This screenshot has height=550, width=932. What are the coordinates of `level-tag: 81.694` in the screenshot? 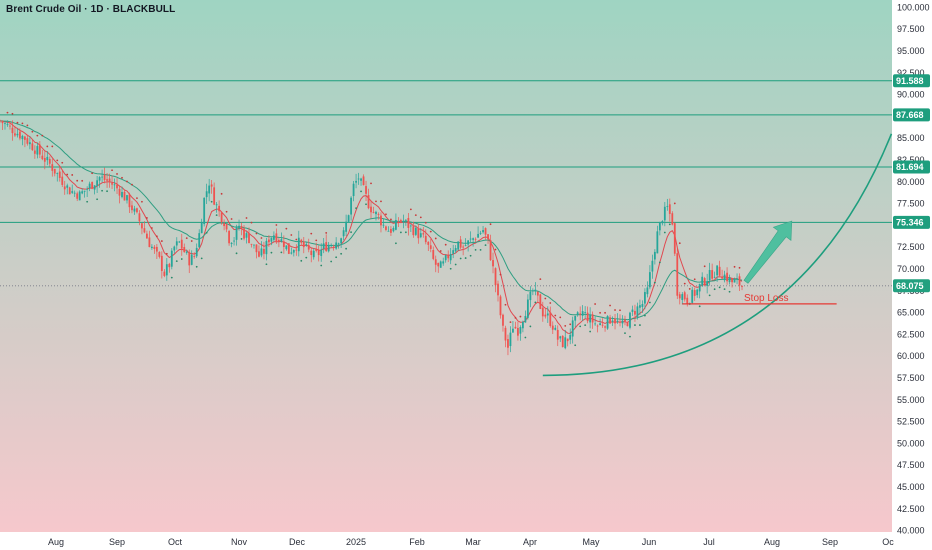 It's located at (910, 167).